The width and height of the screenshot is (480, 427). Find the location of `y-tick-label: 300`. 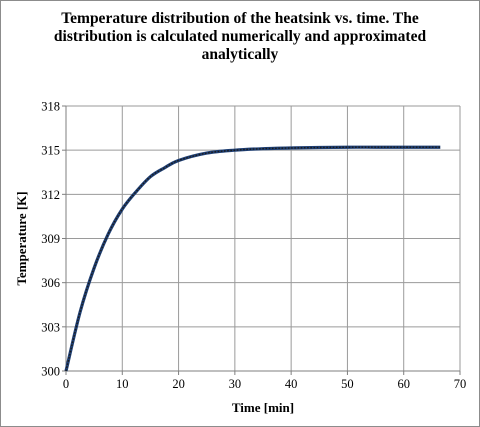

y-tick-label: 300 is located at coordinates (50, 372).